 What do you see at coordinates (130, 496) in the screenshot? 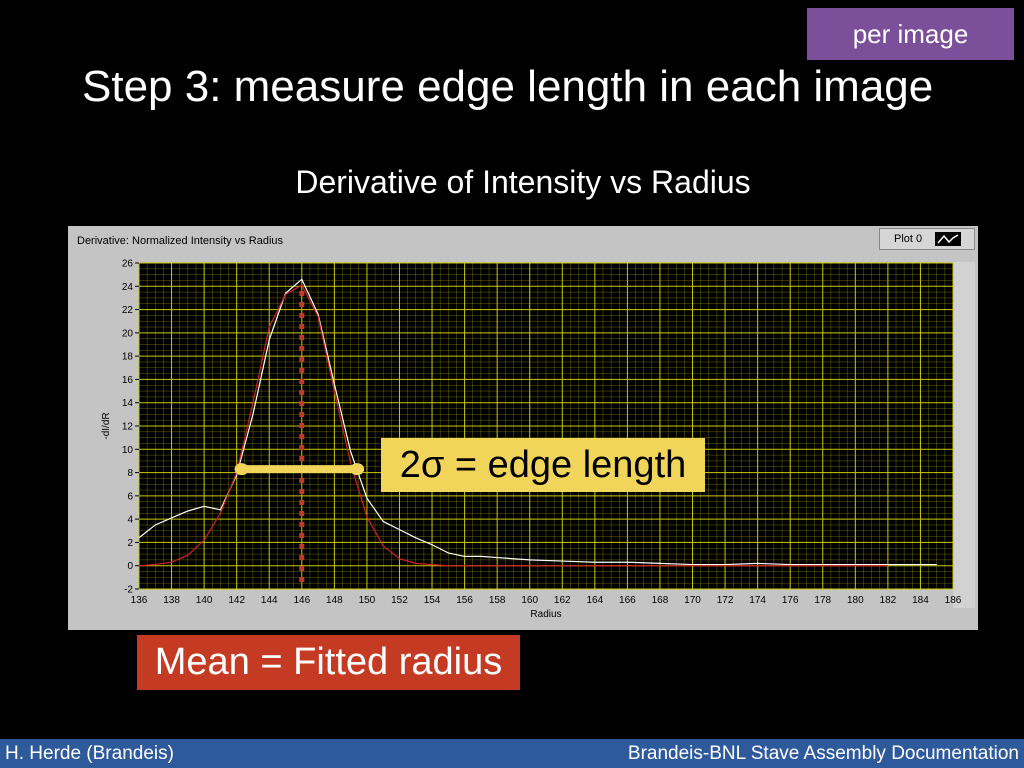
I see `y-tick-label: 6` at bounding box center [130, 496].